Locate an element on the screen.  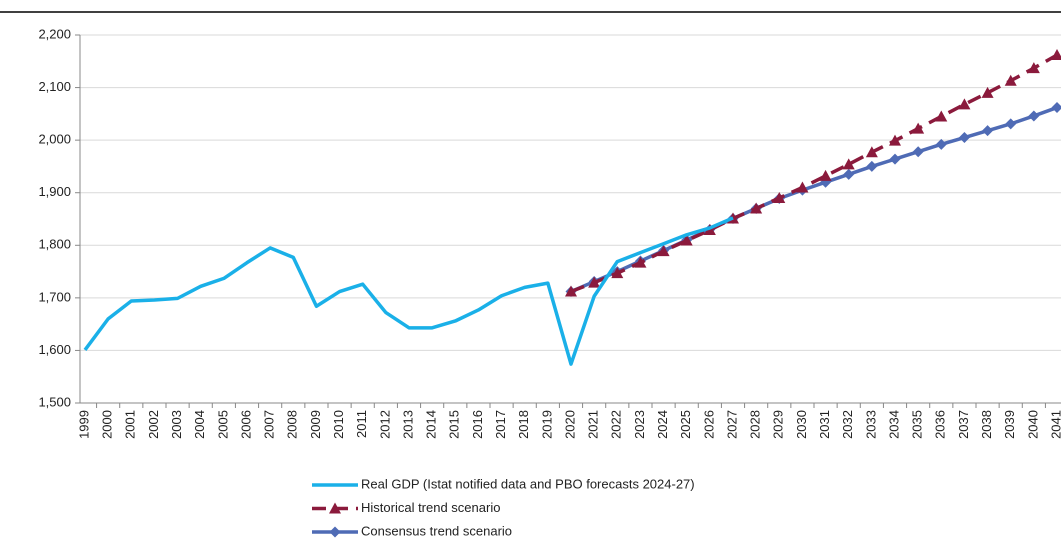
y-tick-label: 1,900 is located at coordinates (54, 191).